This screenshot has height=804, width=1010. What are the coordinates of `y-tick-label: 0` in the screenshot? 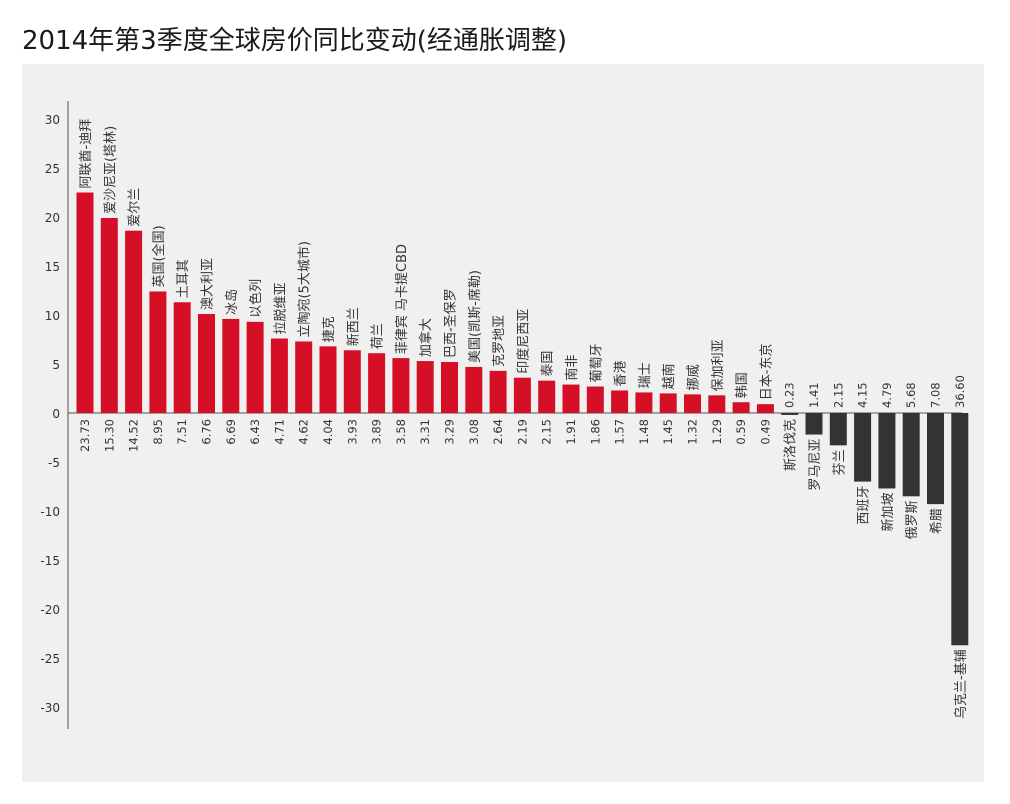 It's located at (56, 414).